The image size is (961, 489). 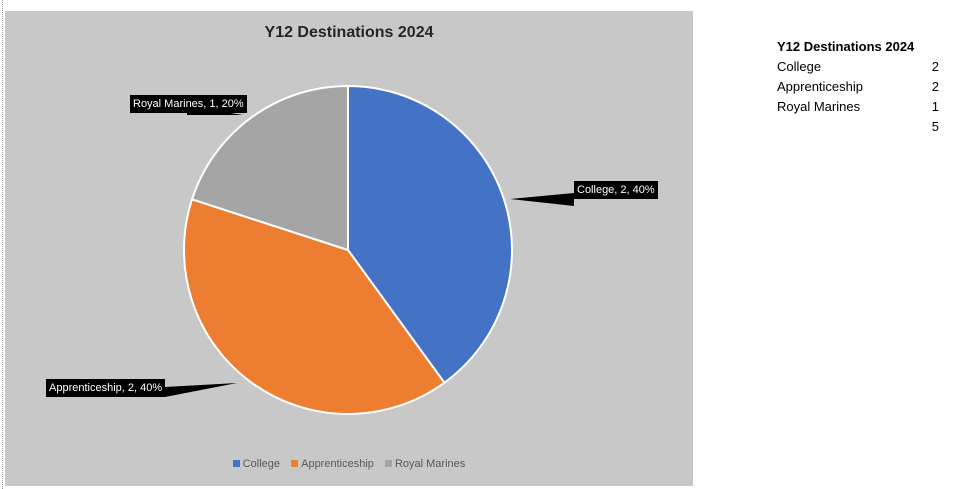 I want to click on pie-slice-apprenticeship, so click(x=314, y=306).